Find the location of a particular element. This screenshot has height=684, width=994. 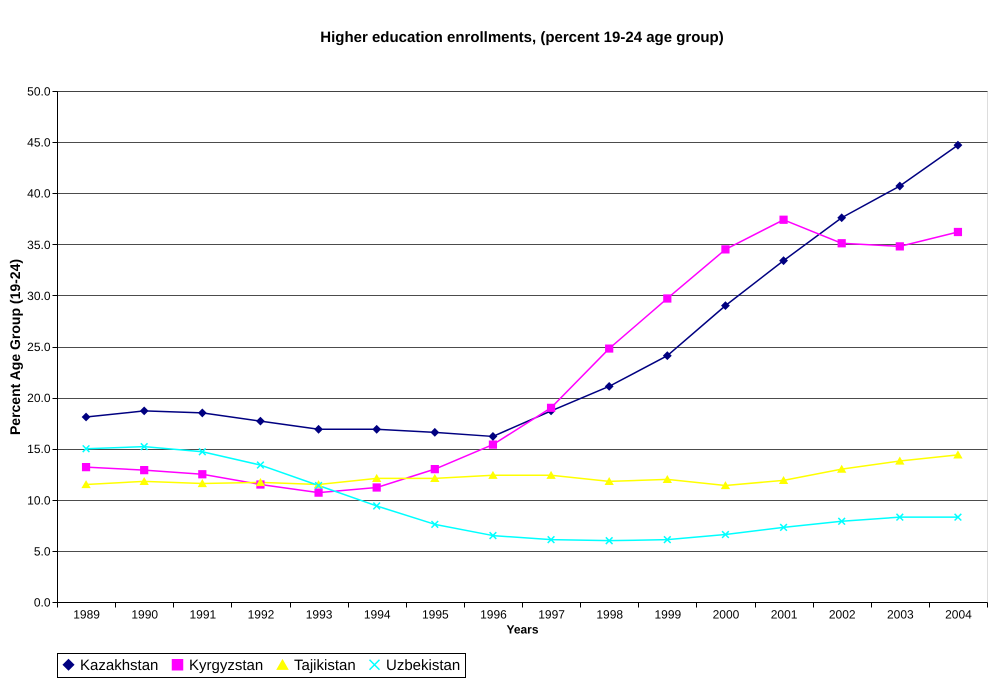

x-tick-label: 2001 is located at coordinates (784, 615).